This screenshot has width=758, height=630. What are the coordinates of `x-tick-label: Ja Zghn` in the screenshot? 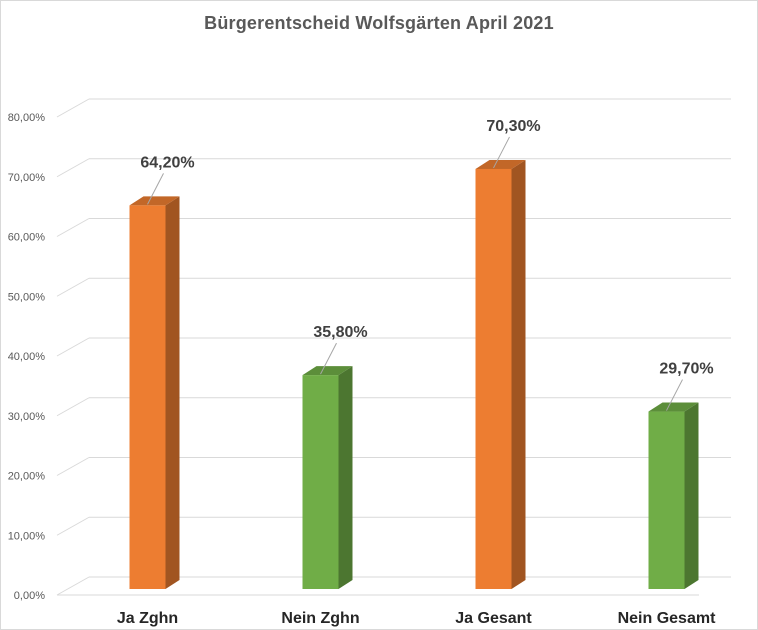 It's located at (147, 618).